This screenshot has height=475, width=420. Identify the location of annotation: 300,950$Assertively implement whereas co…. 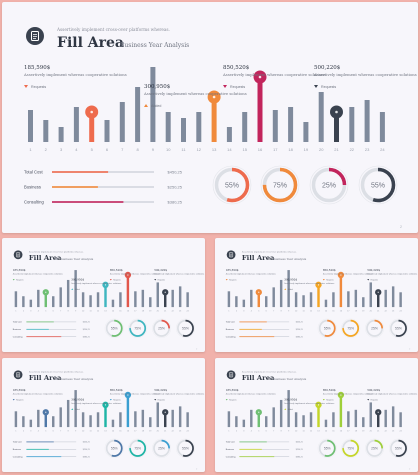
(308, 403).